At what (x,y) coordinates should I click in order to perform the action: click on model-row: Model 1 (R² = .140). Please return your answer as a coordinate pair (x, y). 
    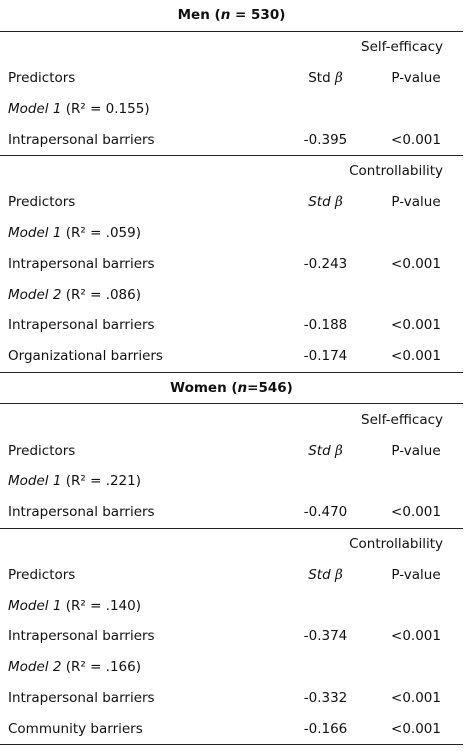
    Looking at the image, I should click on (231, 605).